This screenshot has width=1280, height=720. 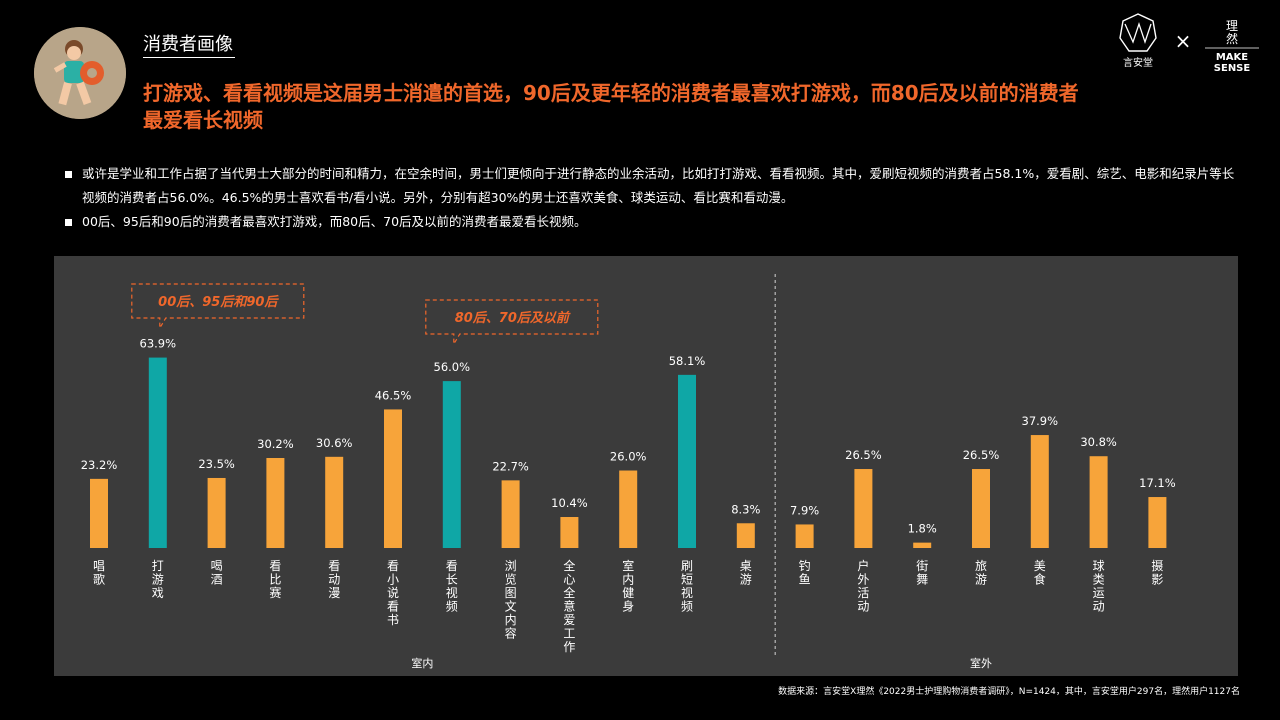 What do you see at coordinates (188, 44) in the screenshot?
I see `section-title: 消费者画像` at bounding box center [188, 44].